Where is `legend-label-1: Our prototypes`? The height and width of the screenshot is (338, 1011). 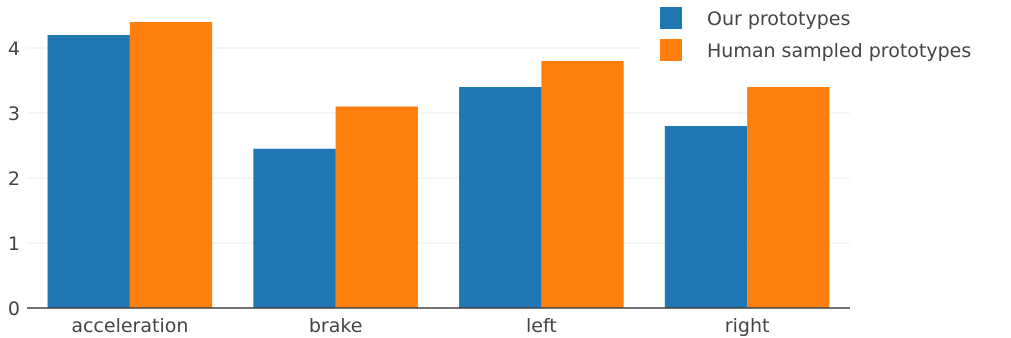
legend-label-1: Our prototypes is located at coordinates (778, 19).